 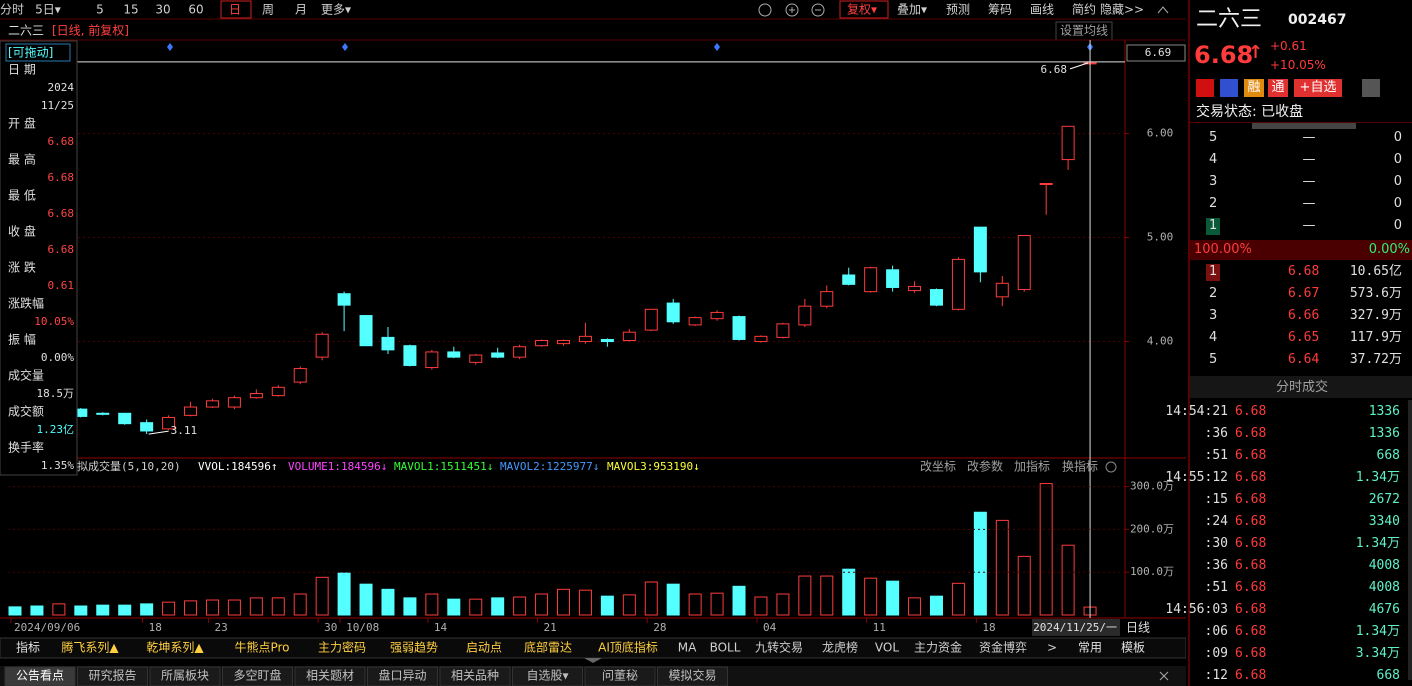 I want to click on indicator-tool: 加指标, so click(x=1032, y=466).